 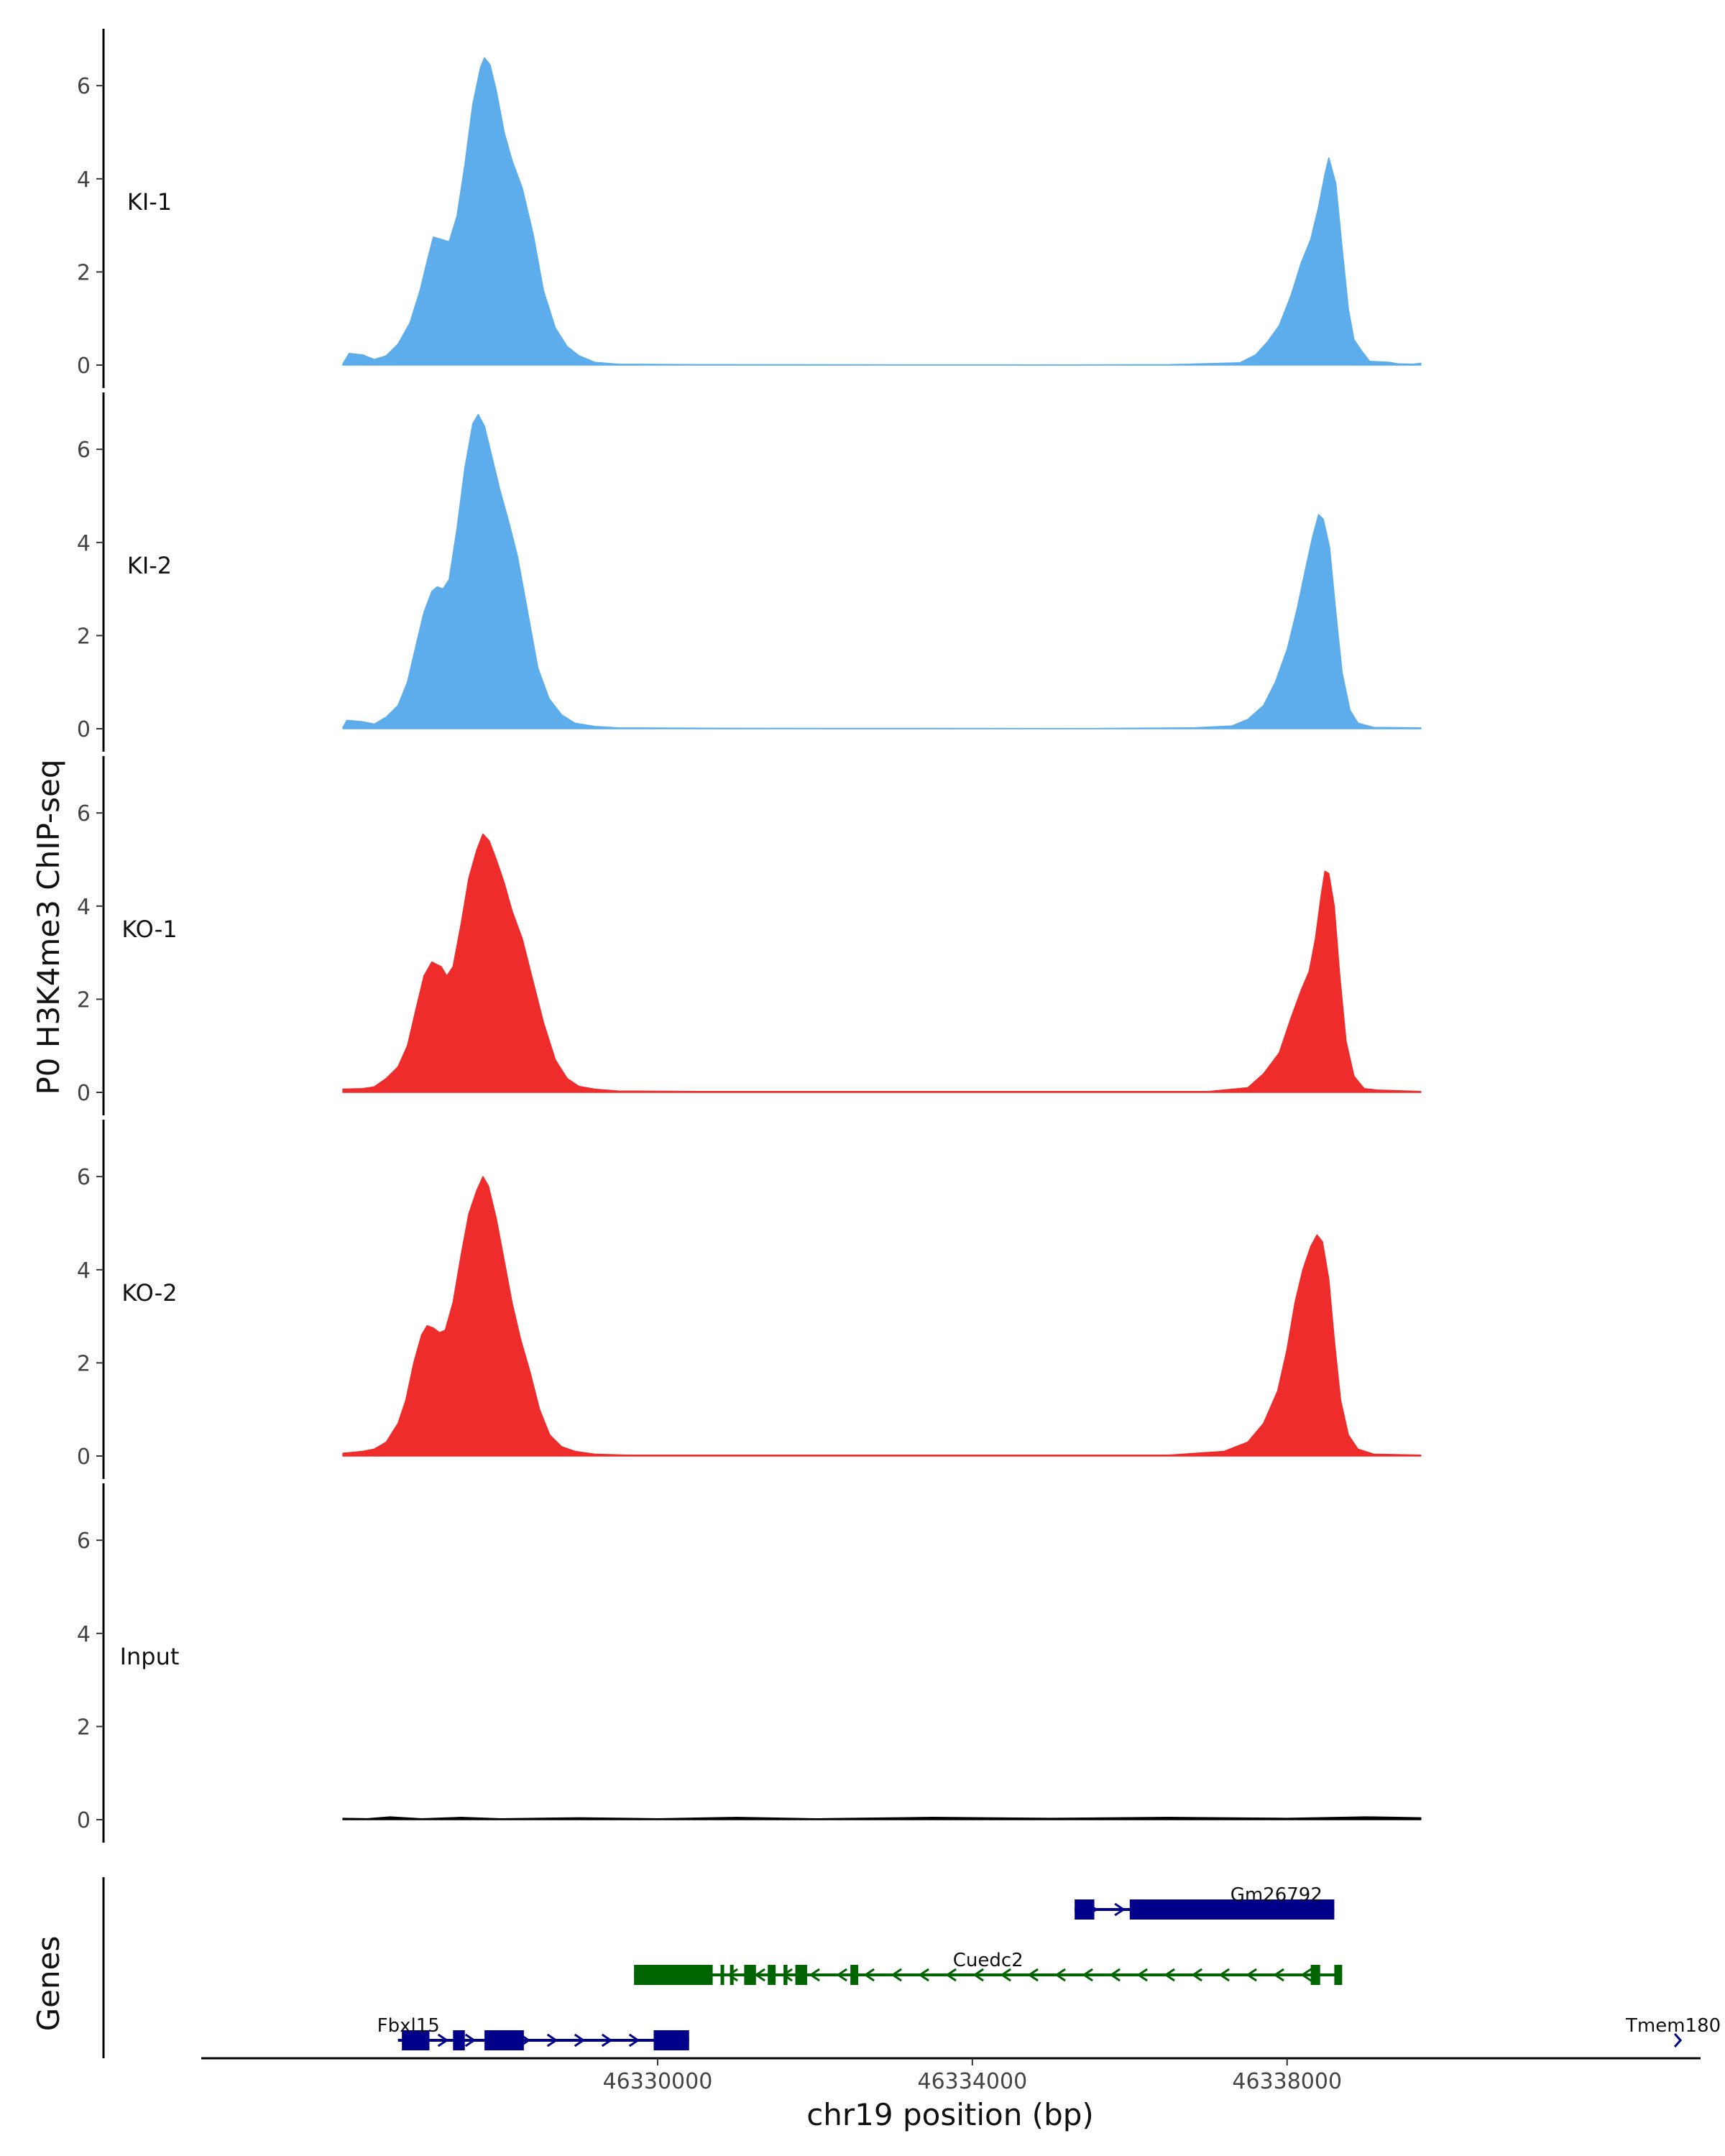 What do you see at coordinates (533, 2032) in the screenshot?
I see `gene-fbxl15: Fbxl15` at bounding box center [533, 2032].